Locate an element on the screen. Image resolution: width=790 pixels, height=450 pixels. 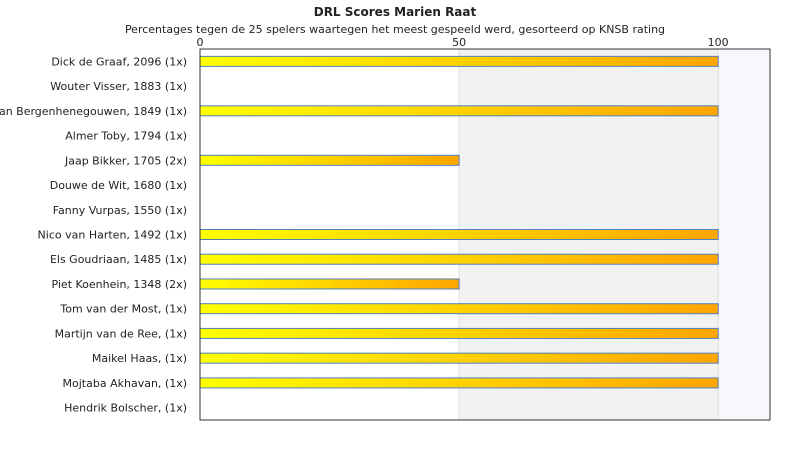
category-label: Jaap Bikker, 1705 (2x) is located at coordinates (125, 160).